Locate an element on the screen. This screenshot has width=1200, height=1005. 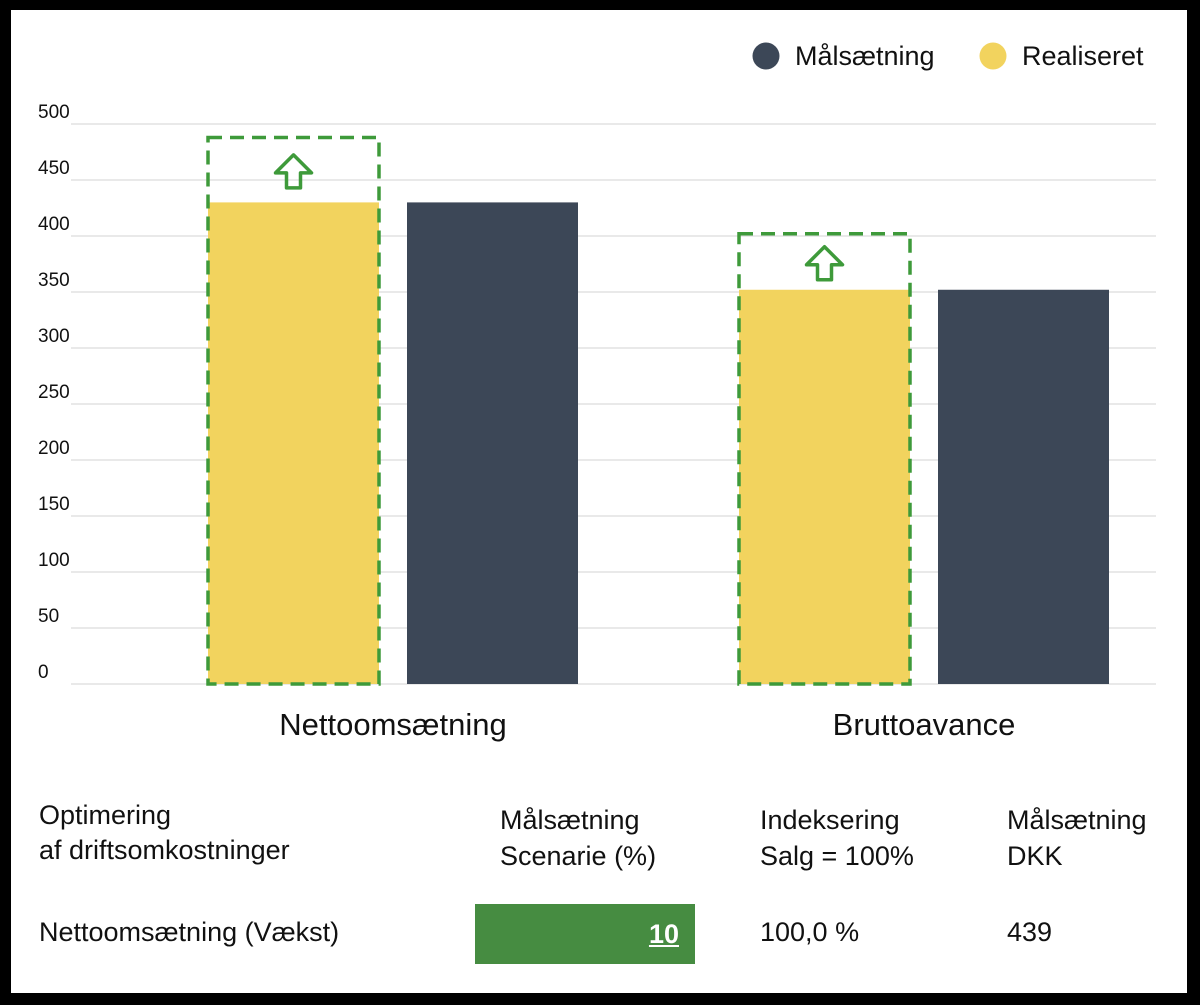
legend-label: Realiseret is located at coordinates (1083, 56).